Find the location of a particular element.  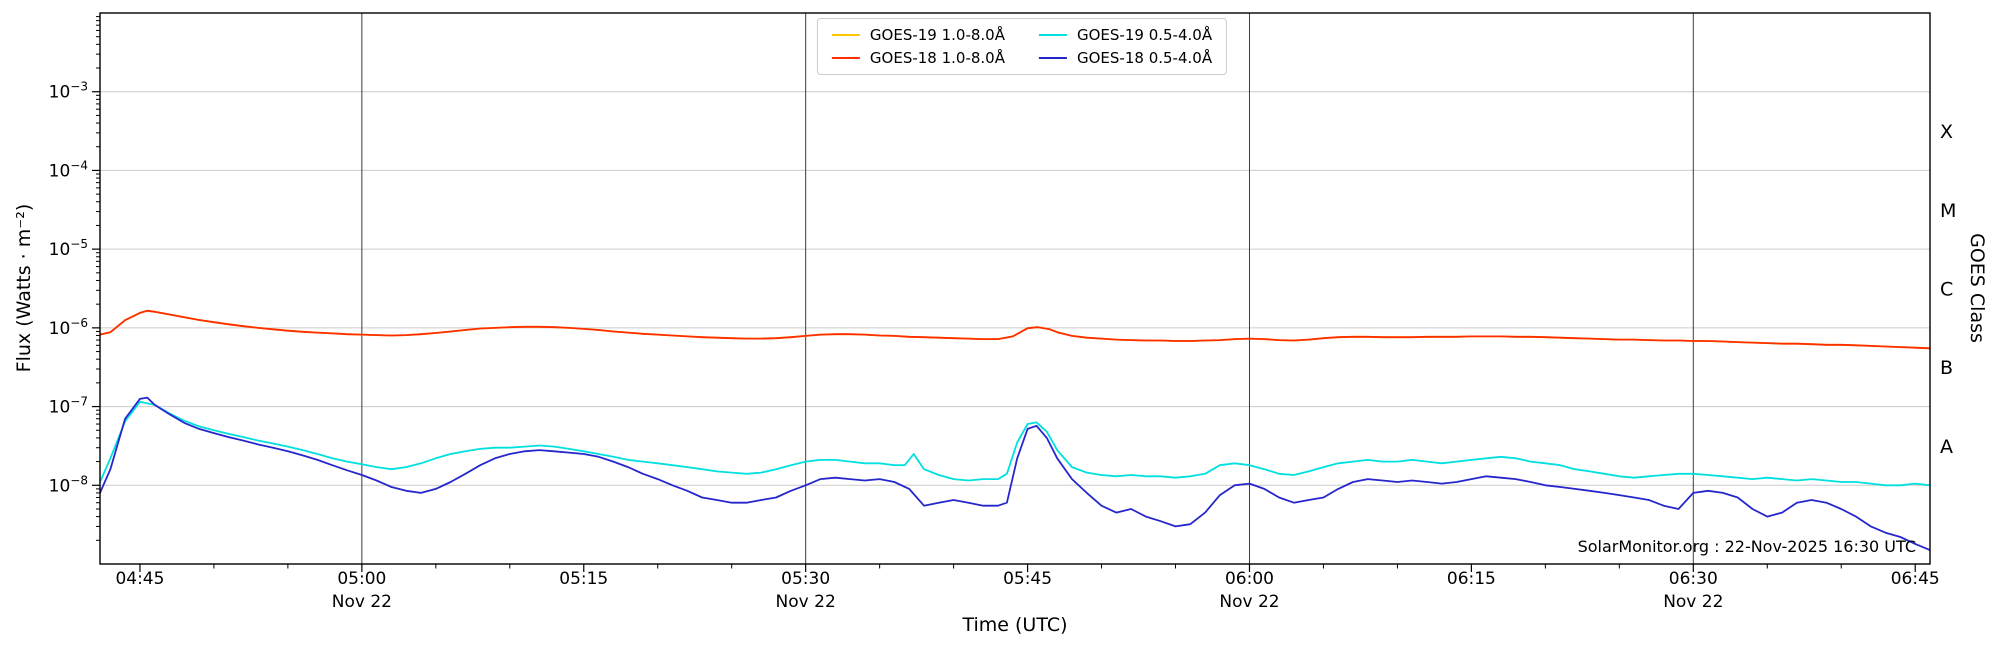

legend-item: GOES-18 0.5-4.0Å is located at coordinates (1125, 58).